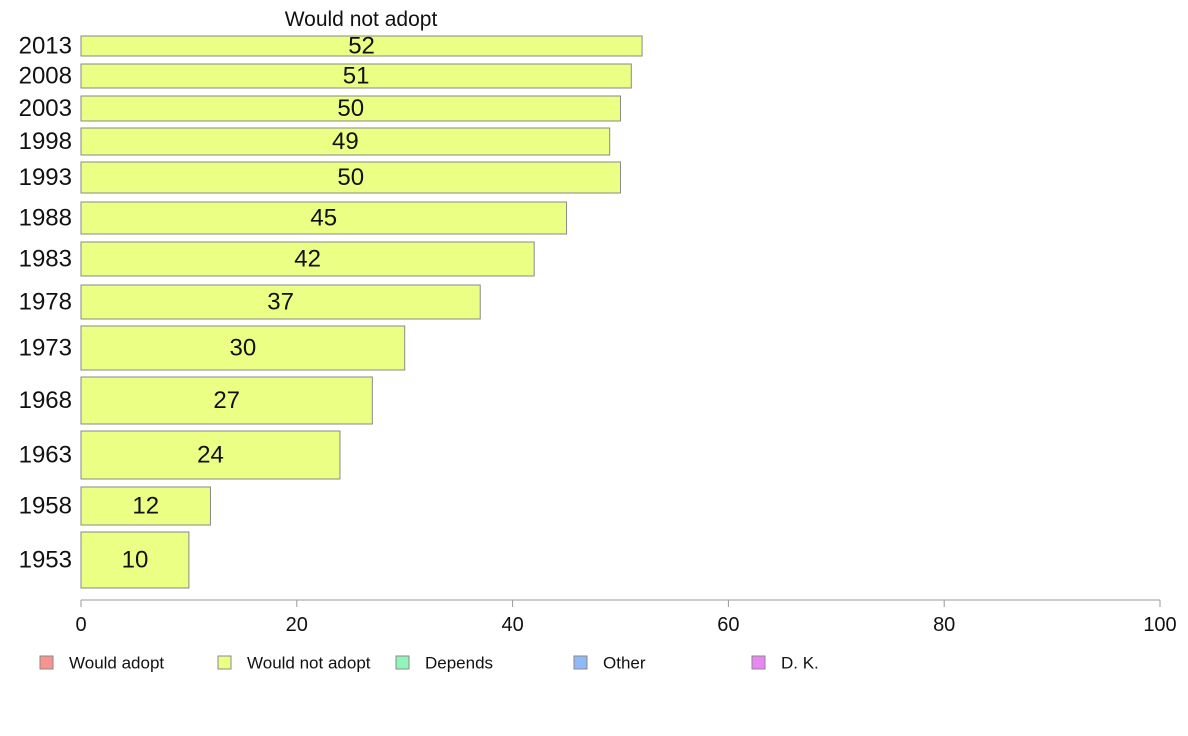  I want to click on chart-title: Would not adopt, so click(361, 19).